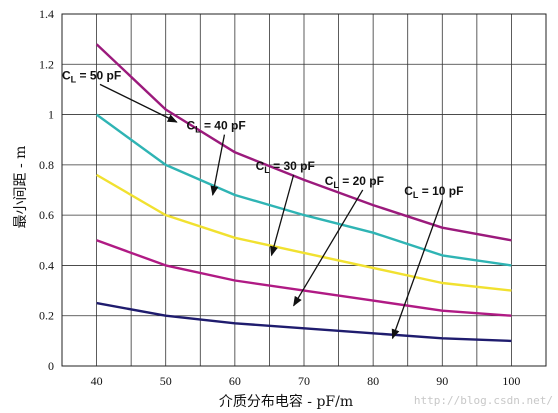 This screenshot has height=413, width=558. What do you see at coordinates (46, 165) in the screenshot?
I see `y-tick-label: 0.8` at bounding box center [46, 165].